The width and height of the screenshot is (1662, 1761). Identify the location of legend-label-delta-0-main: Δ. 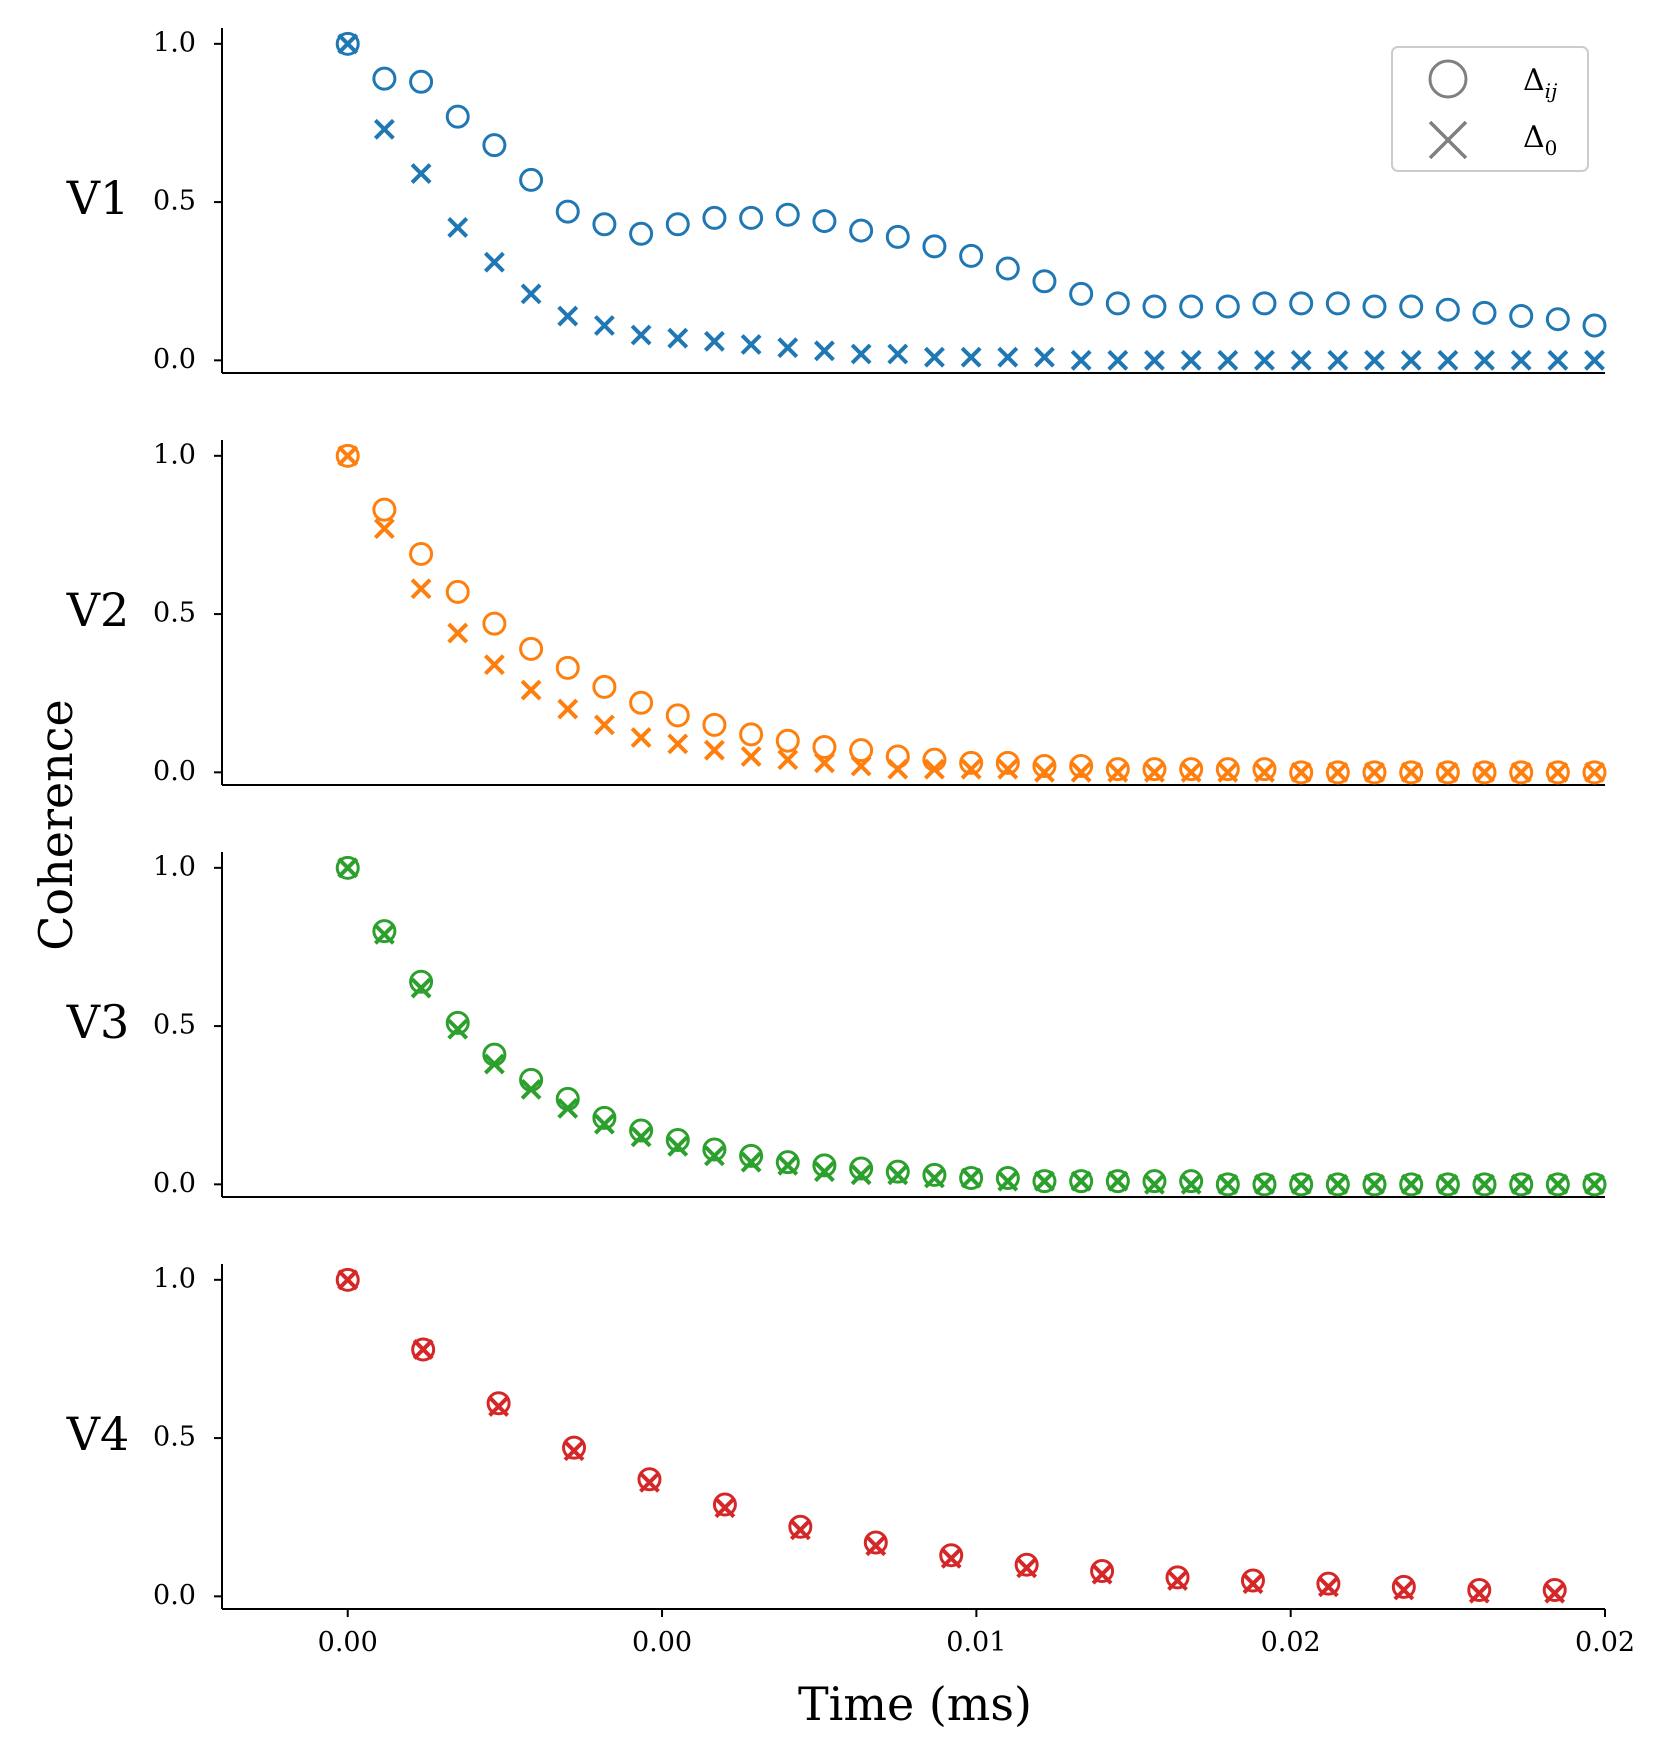
(1534, 137).